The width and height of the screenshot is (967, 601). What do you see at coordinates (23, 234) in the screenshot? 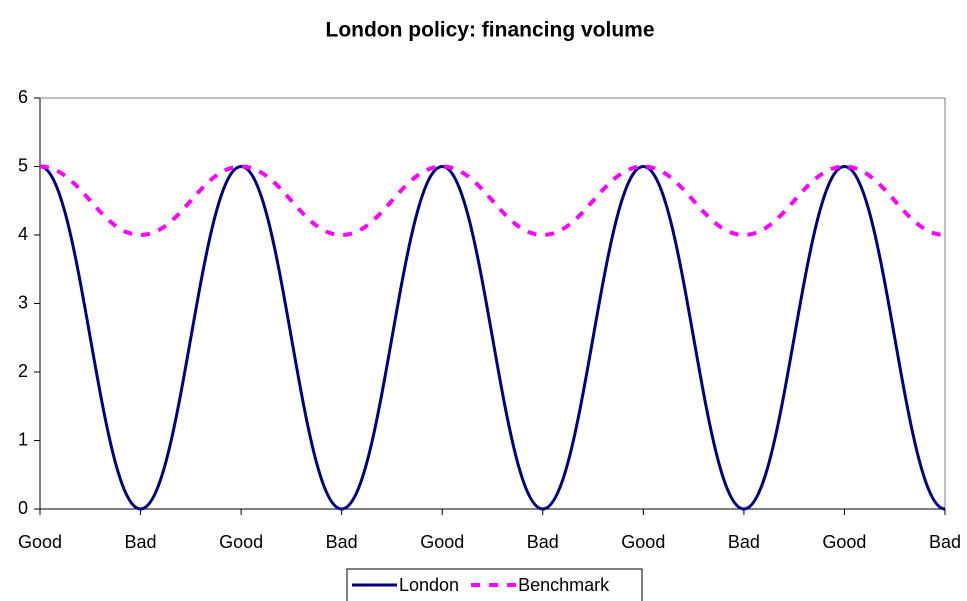
I see `y-tick-label: 4` at bounding box center [23, 234].